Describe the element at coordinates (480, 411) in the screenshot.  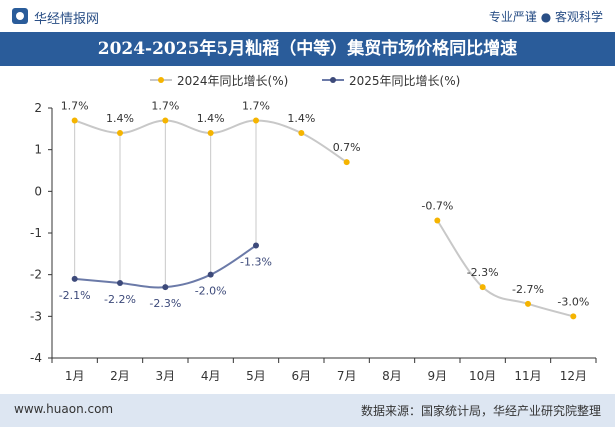
I see `footer-source: 数据来源：国家统计局，华经产业研究院整理` at that location.